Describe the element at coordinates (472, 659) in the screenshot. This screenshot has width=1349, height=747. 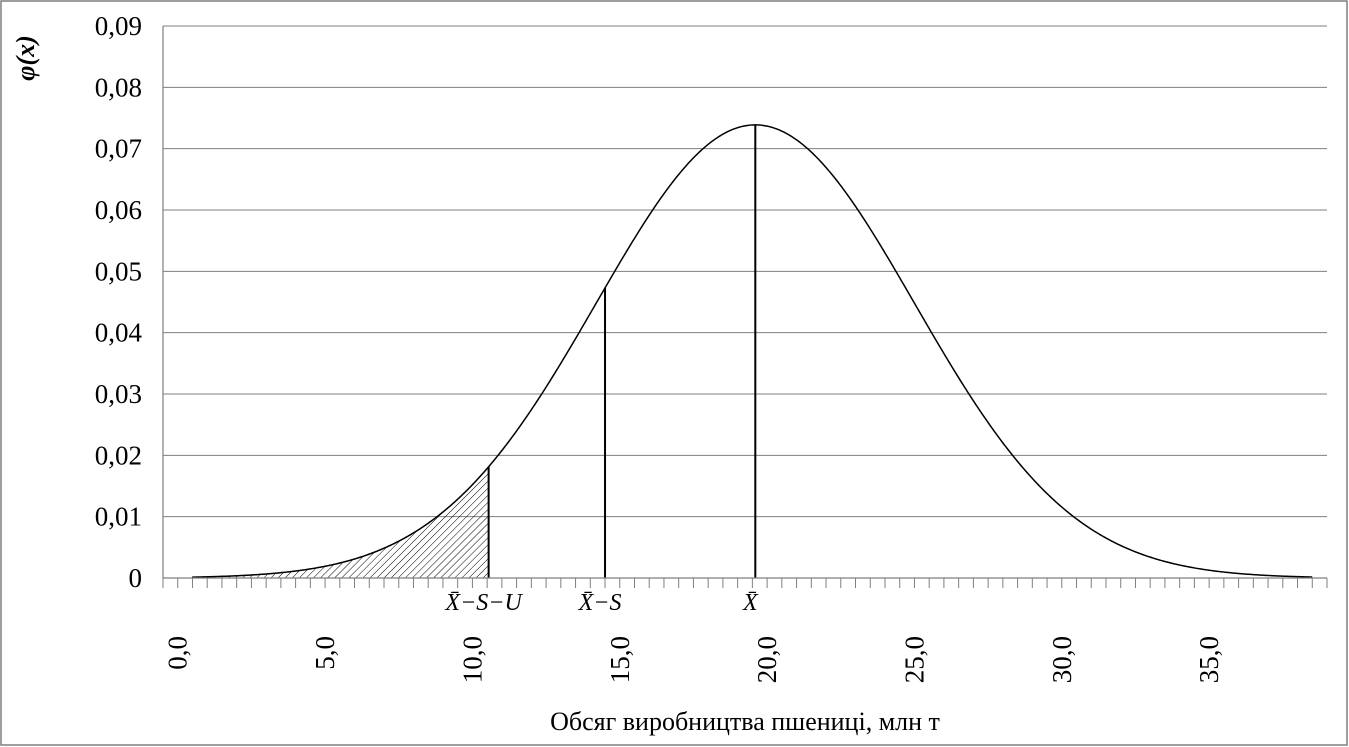
I see `x-tick-label: 10,0` at that location.